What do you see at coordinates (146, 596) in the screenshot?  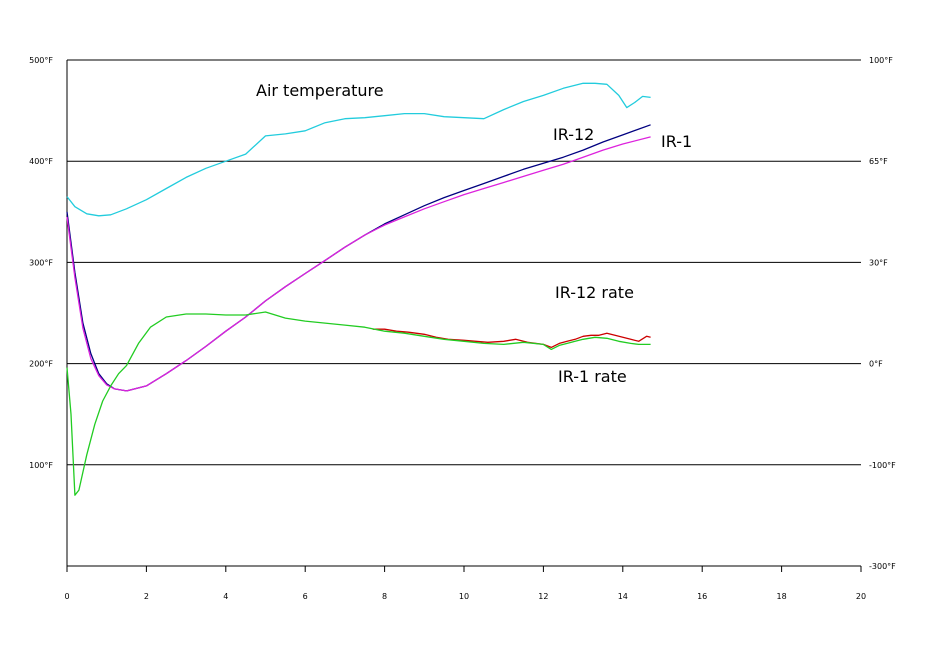 I see `x-tick-label: 2` at bounding box center [146, 596].